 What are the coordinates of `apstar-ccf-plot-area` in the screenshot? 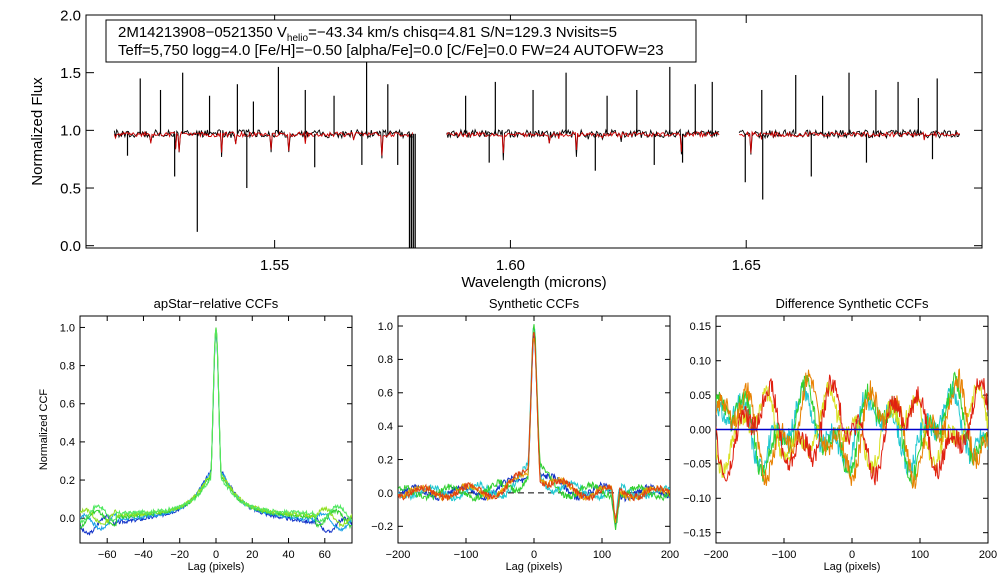 It's located at (216, 431).